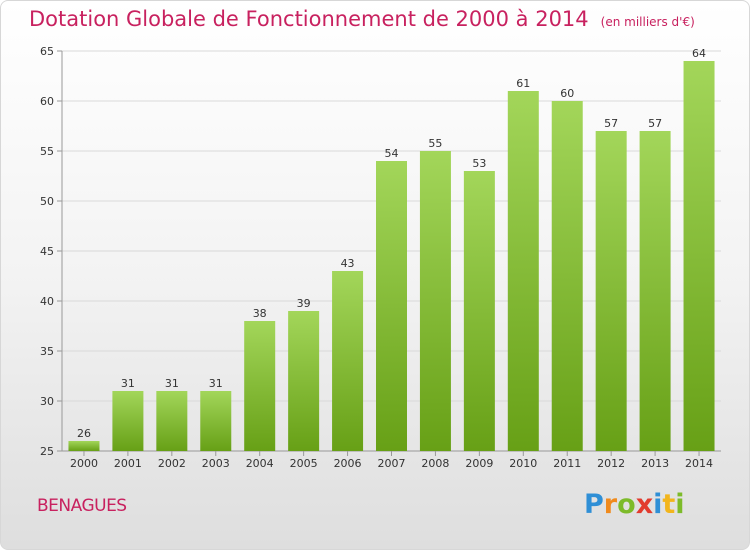  Describe the element at coordinates (699, 53) in the screenshot. I see `value-label-2014: 64` at that location.